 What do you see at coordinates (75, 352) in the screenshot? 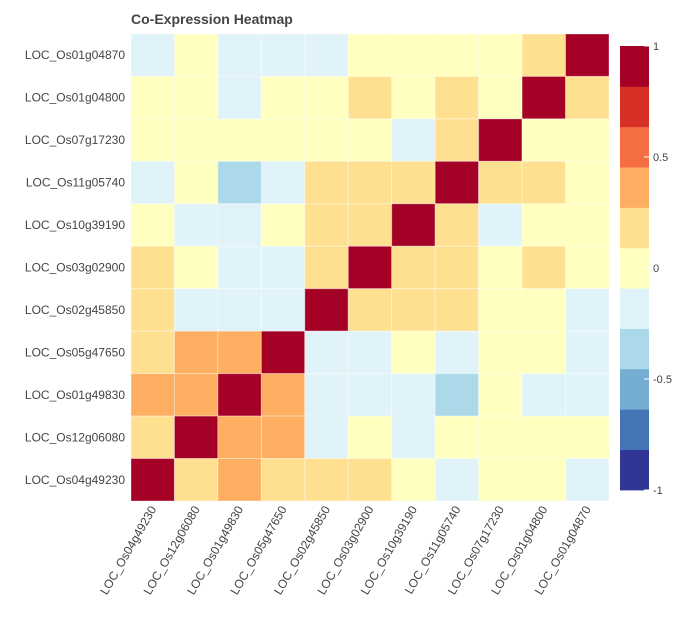
I see `y-tick-label: LOC_Os05g47650` at bounding box center [75, 352].